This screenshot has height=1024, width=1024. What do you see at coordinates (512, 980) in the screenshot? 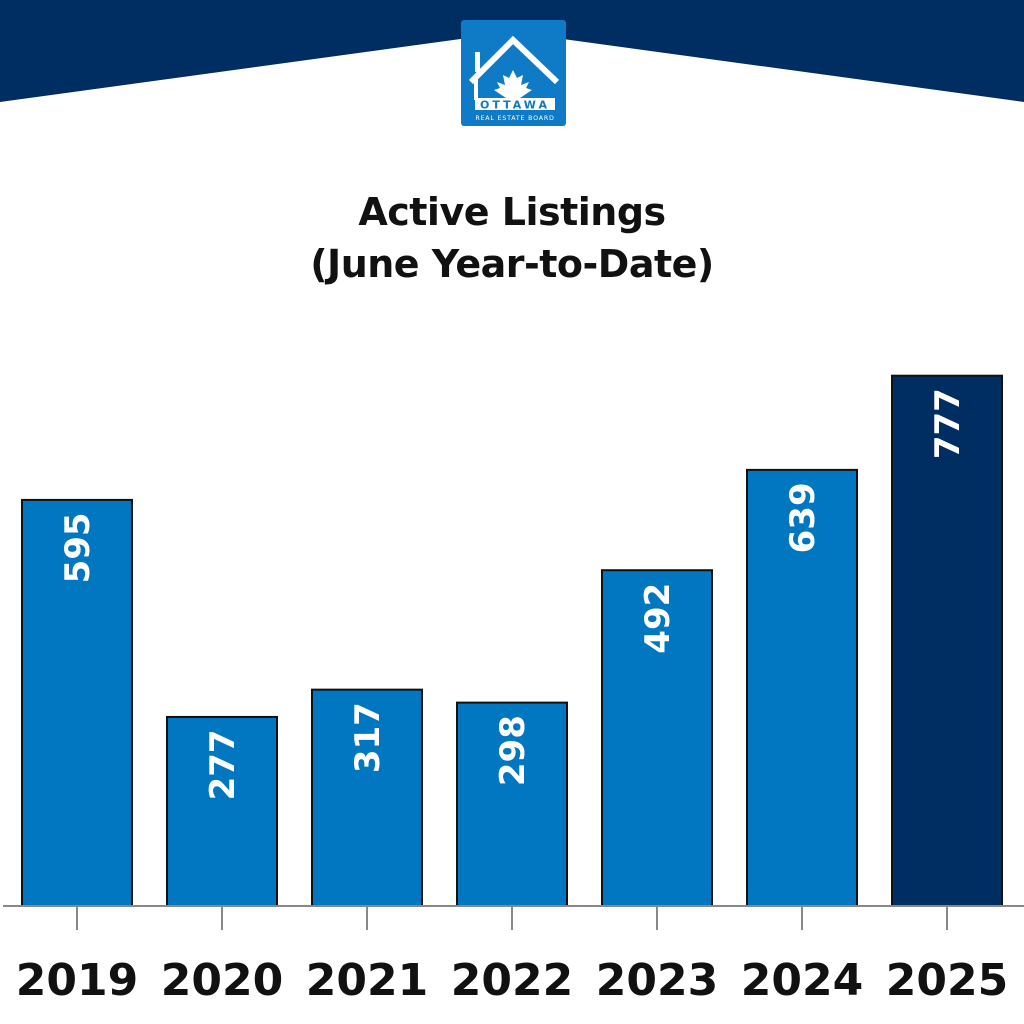
I see `x-tick-label-2022: 2022` at bounding box center [512, 980].